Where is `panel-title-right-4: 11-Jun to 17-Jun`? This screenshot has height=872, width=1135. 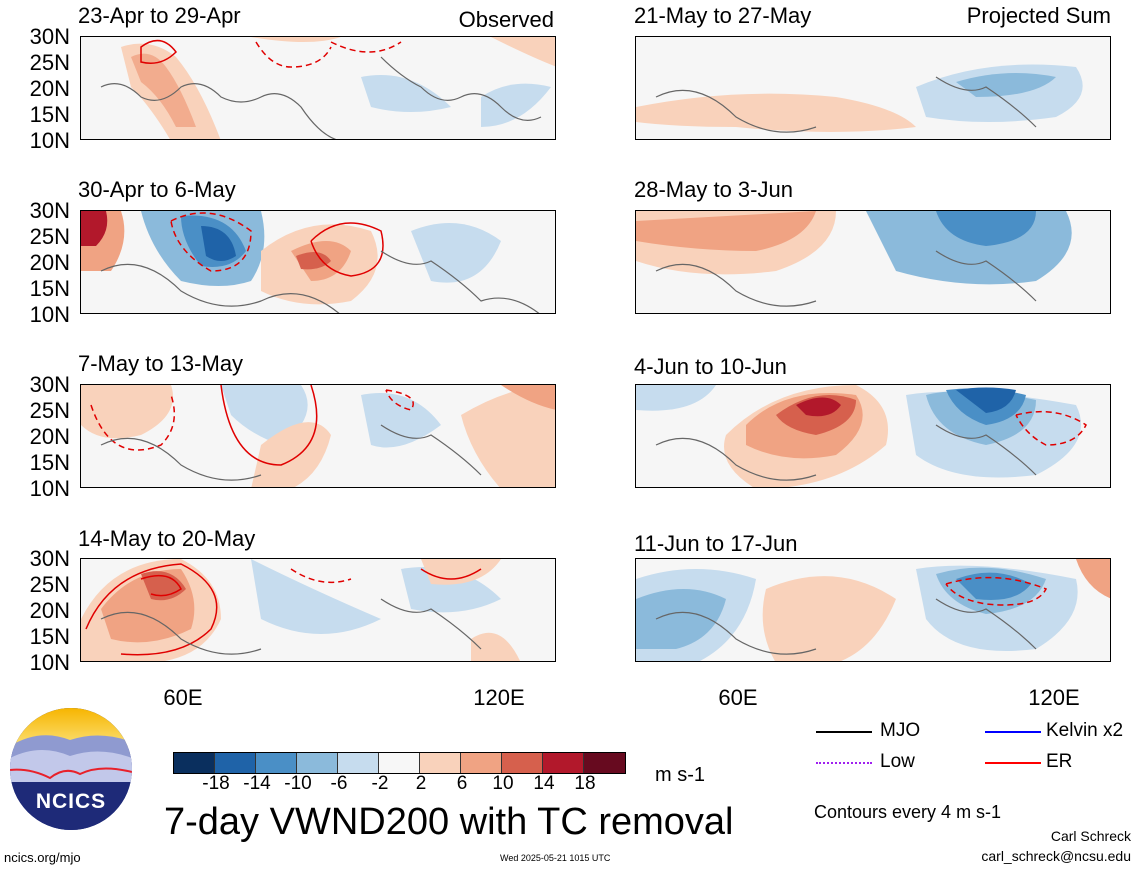
panel-title-right-4: 11-Jun to 17-Jun is located at coordinates (716, 543).